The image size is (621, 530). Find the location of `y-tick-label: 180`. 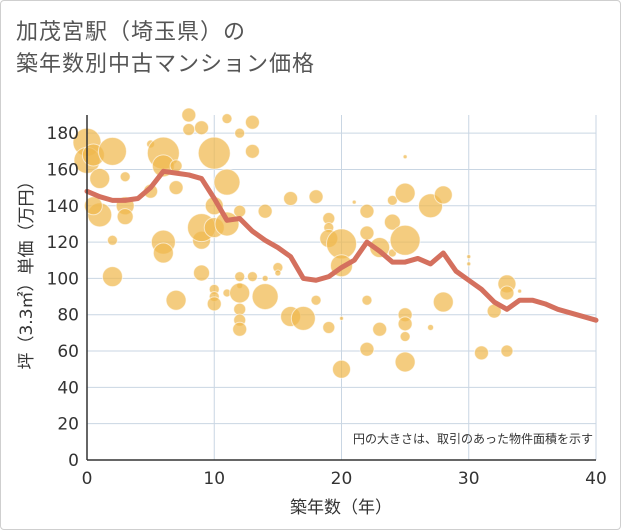

y-tick-label: 180 is located at coordinates (63, 134).